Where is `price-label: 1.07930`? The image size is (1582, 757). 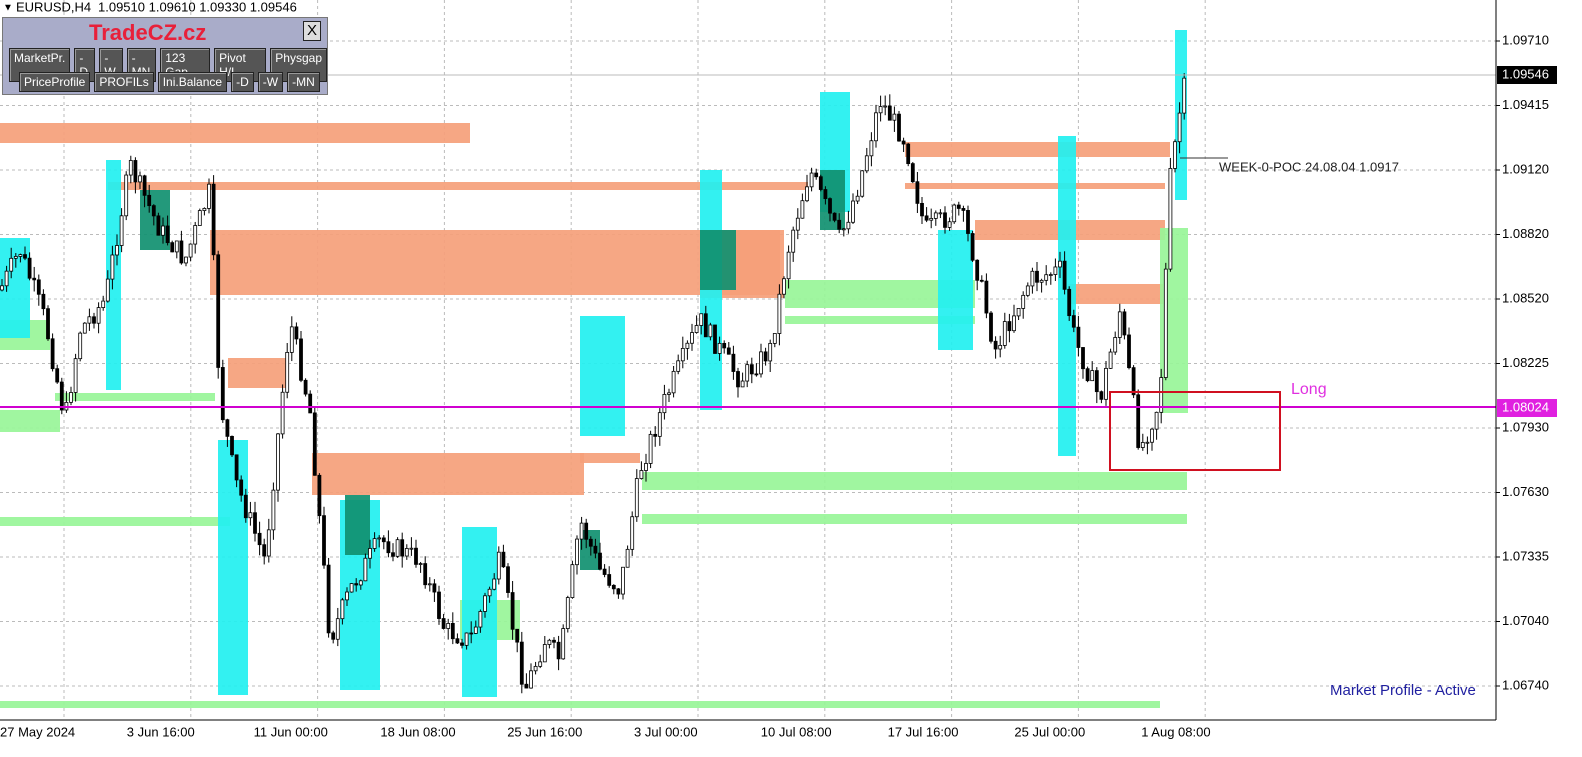
price-label: 1.07930 is located at coordinates (1525, 426).